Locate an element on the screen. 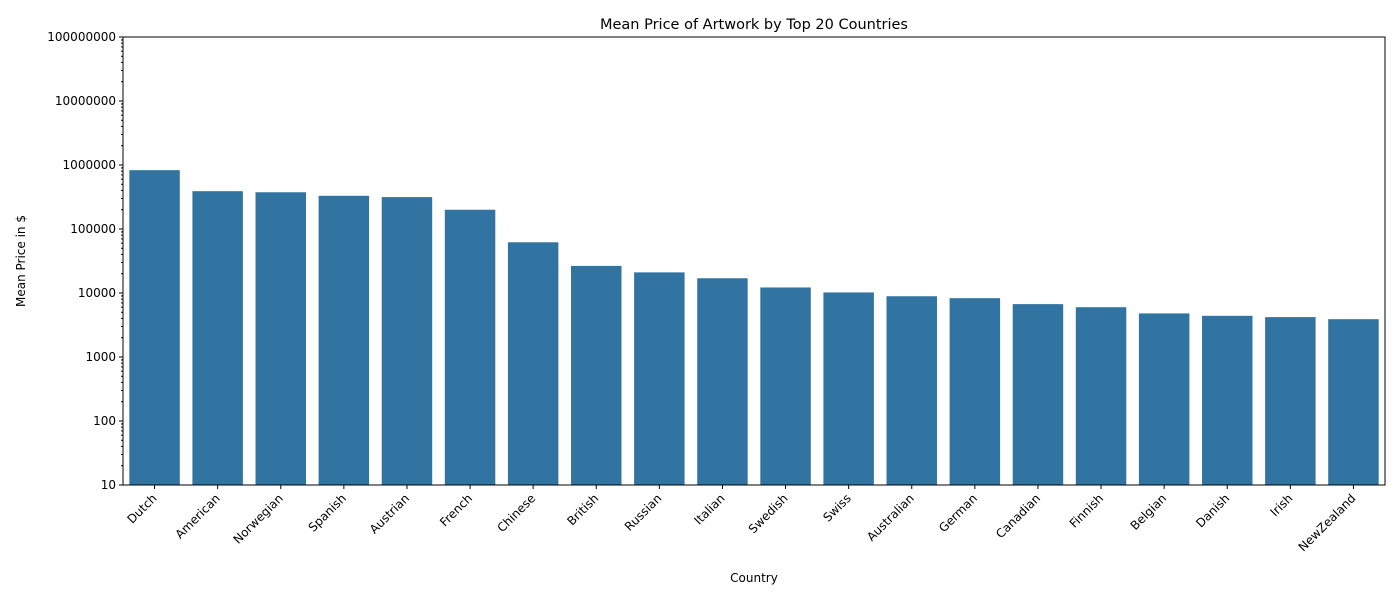 The height and width of the screenshot is (600, 1400). bar-british is located at coordinates (596, 375).